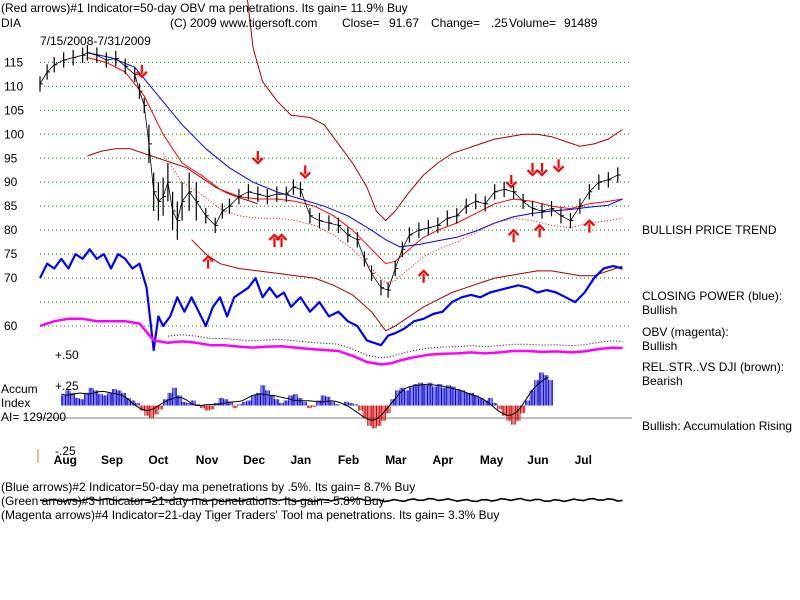  Describe the element at coordinates (499, 23) in the screenshot. I see `change-value: .25` at that location.